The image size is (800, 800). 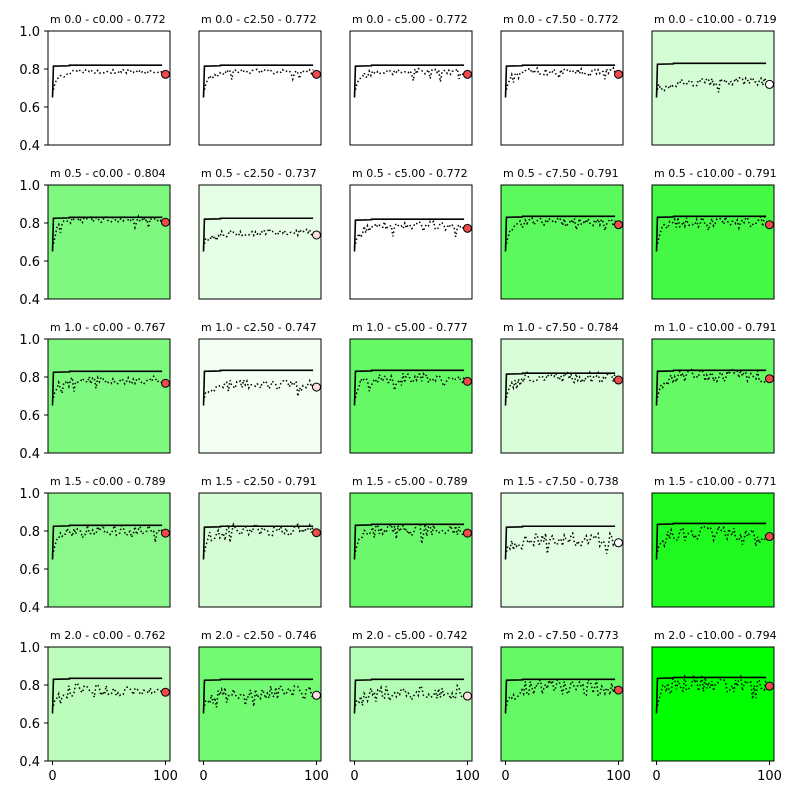 I want to click on subplot-4-1: m 2.0 - c2.50 - 0.746 0 100, so click(x=263, y=706).